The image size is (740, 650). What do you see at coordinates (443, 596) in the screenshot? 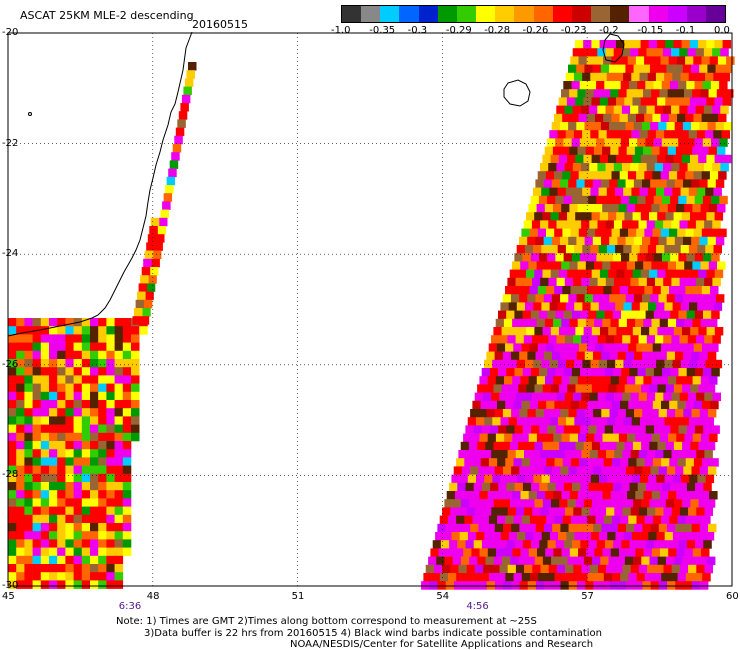
I see `longitude-tick-label: 54` at bounding box center [443, 596].